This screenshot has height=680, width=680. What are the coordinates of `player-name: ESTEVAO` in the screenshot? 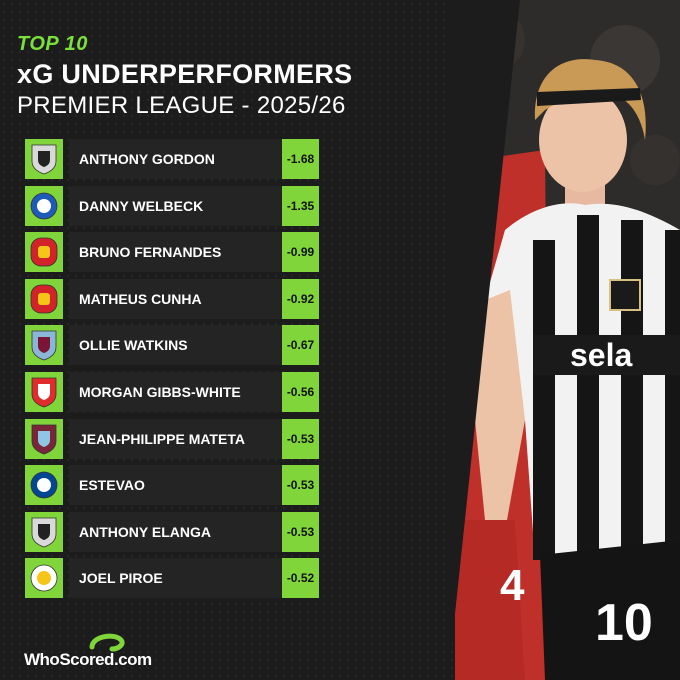 It's located at (112, 485).